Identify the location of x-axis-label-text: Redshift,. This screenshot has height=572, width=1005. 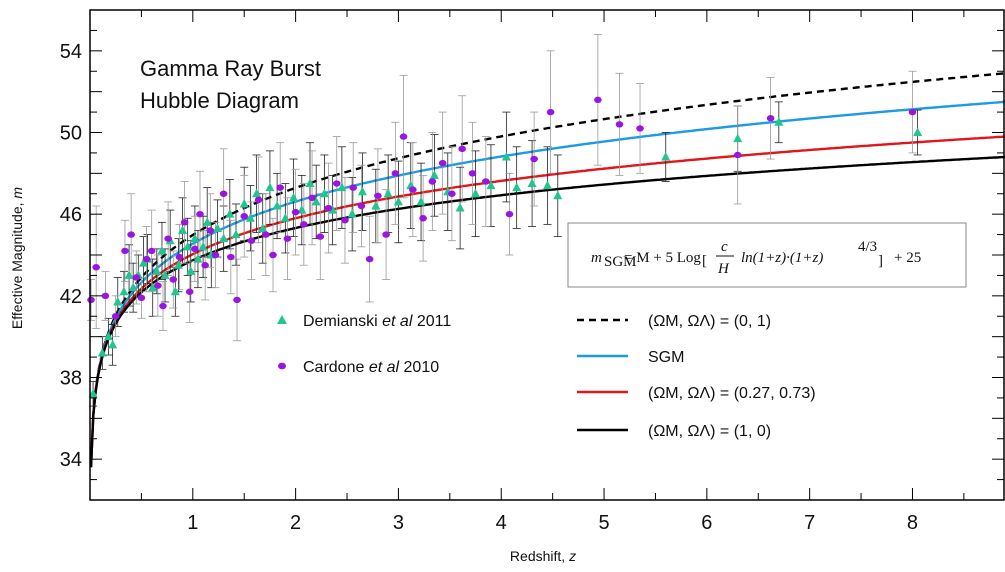
(539, 556).